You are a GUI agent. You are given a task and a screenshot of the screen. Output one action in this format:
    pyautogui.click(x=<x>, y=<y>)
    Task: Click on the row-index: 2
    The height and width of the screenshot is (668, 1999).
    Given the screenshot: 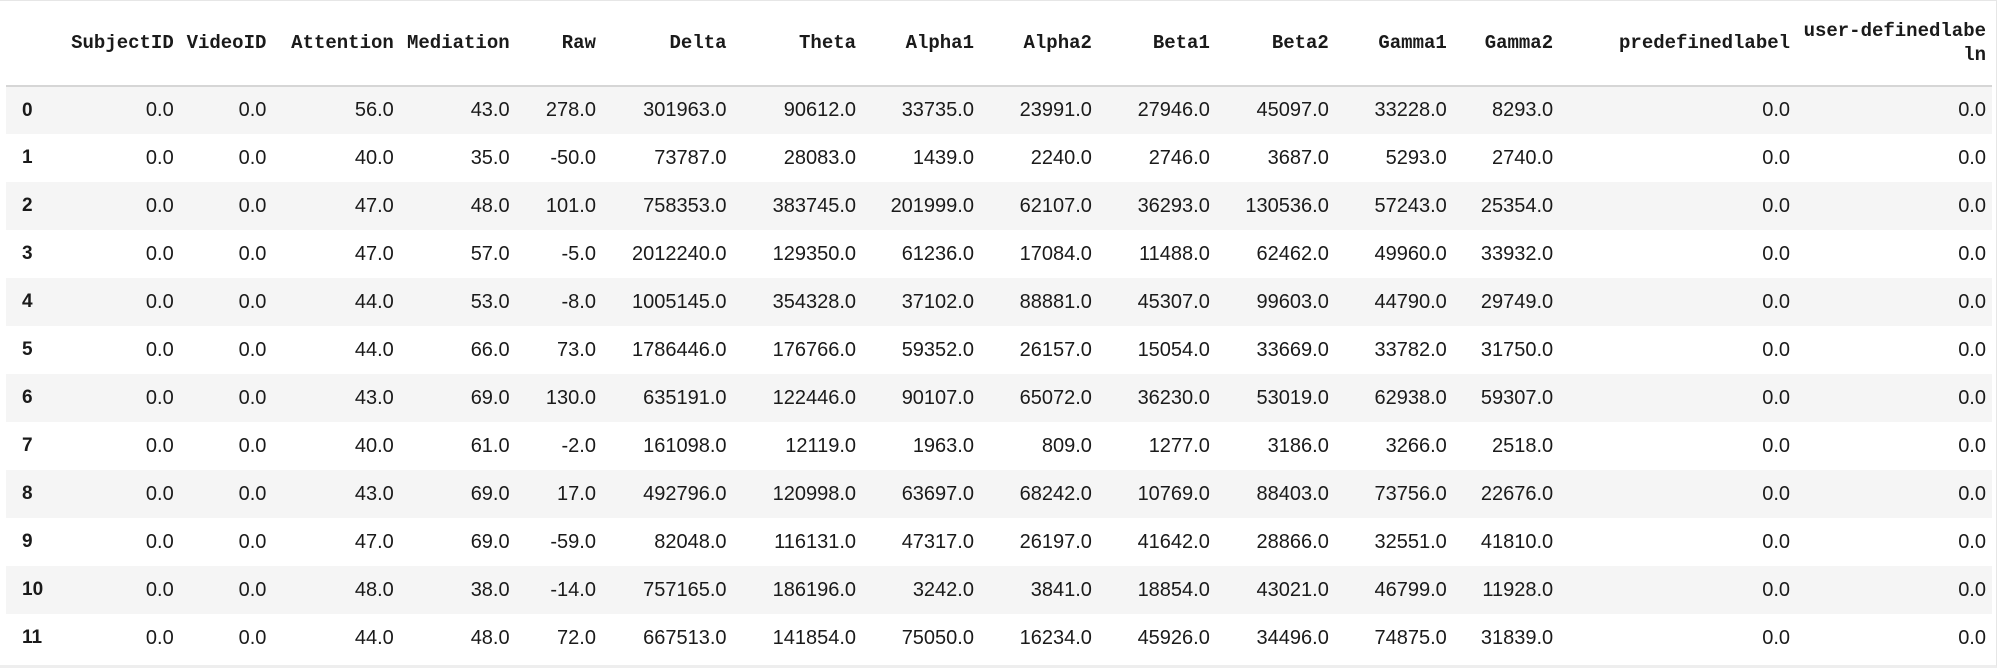 What is the action you would take?
    pyautogui.click(x=27, y=205)
    